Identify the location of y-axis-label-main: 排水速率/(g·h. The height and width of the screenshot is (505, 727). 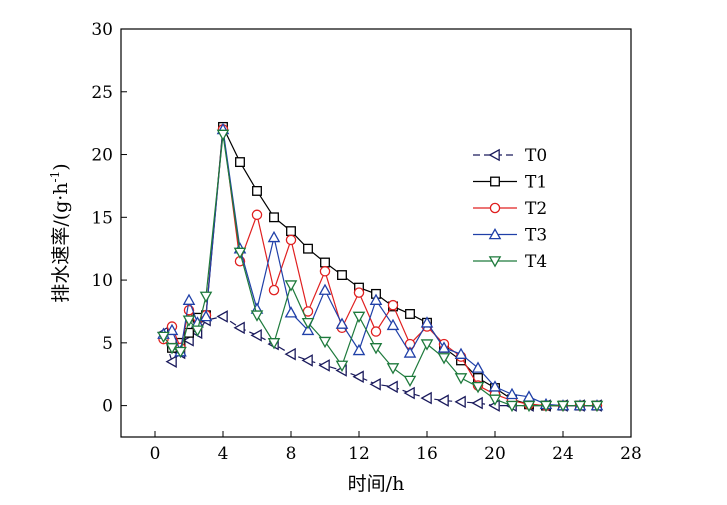
(61, 242).